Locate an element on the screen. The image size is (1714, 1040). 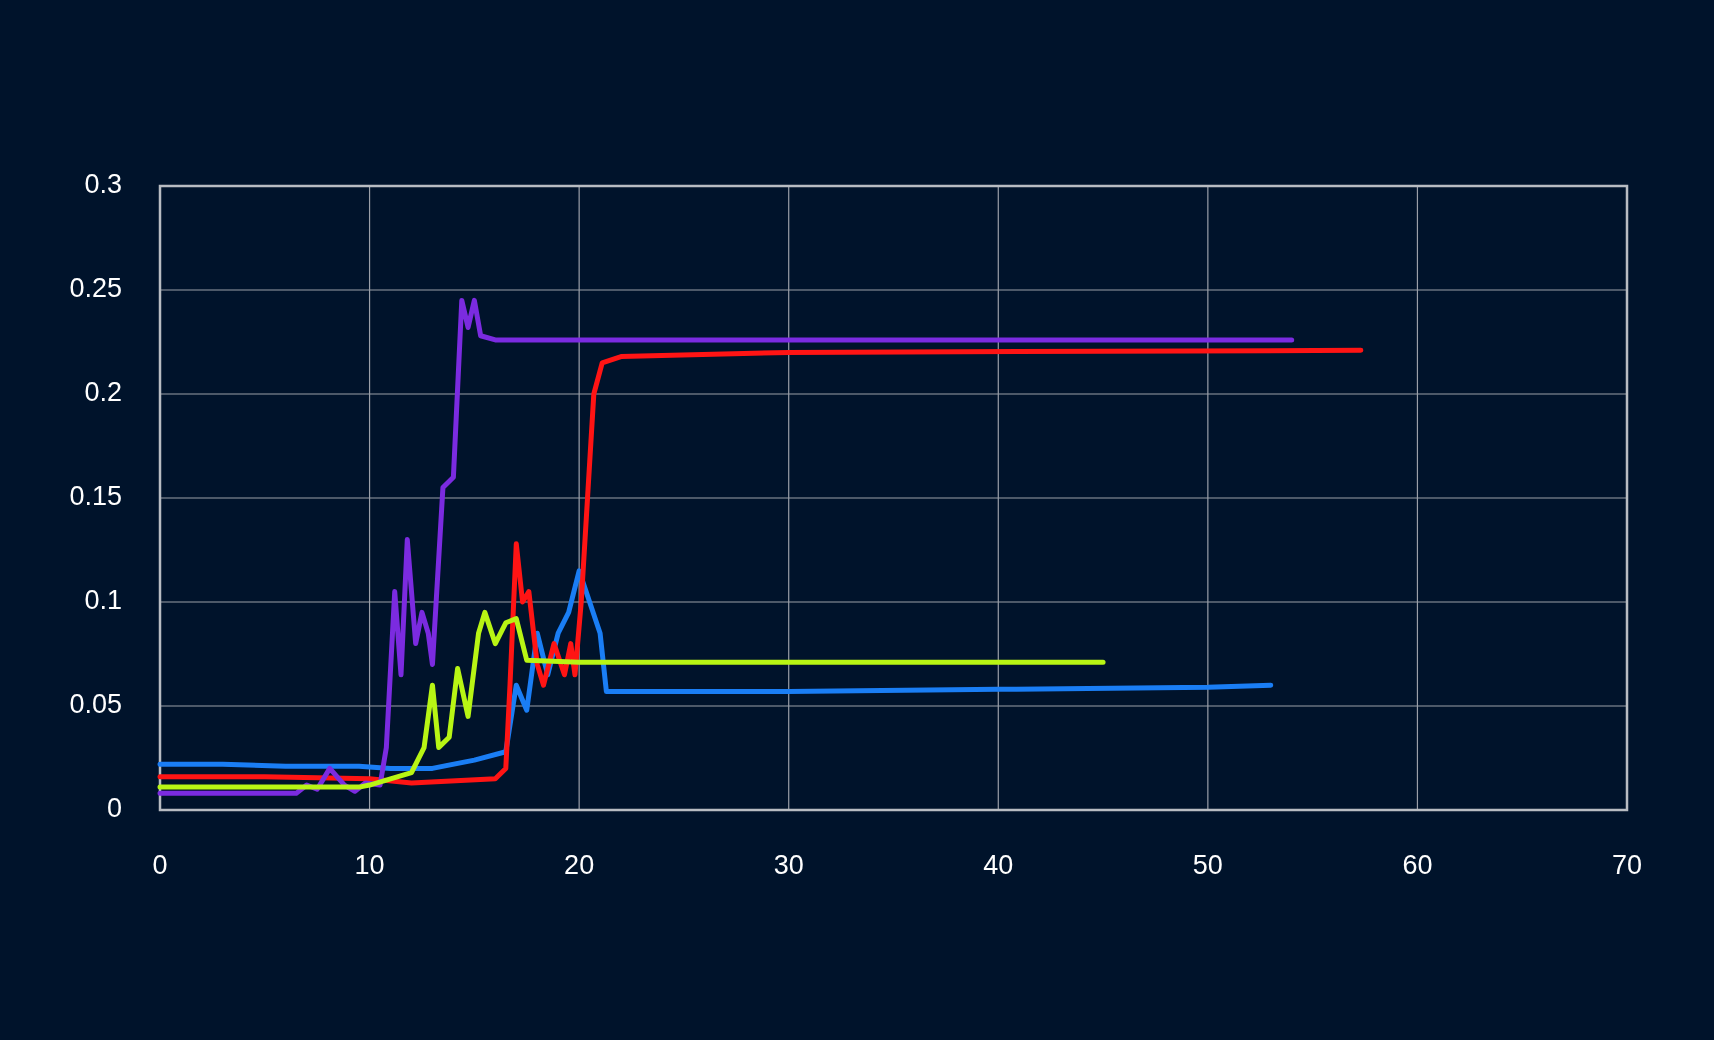
x-tick-label: 10 is located at coordinates (369, 865).